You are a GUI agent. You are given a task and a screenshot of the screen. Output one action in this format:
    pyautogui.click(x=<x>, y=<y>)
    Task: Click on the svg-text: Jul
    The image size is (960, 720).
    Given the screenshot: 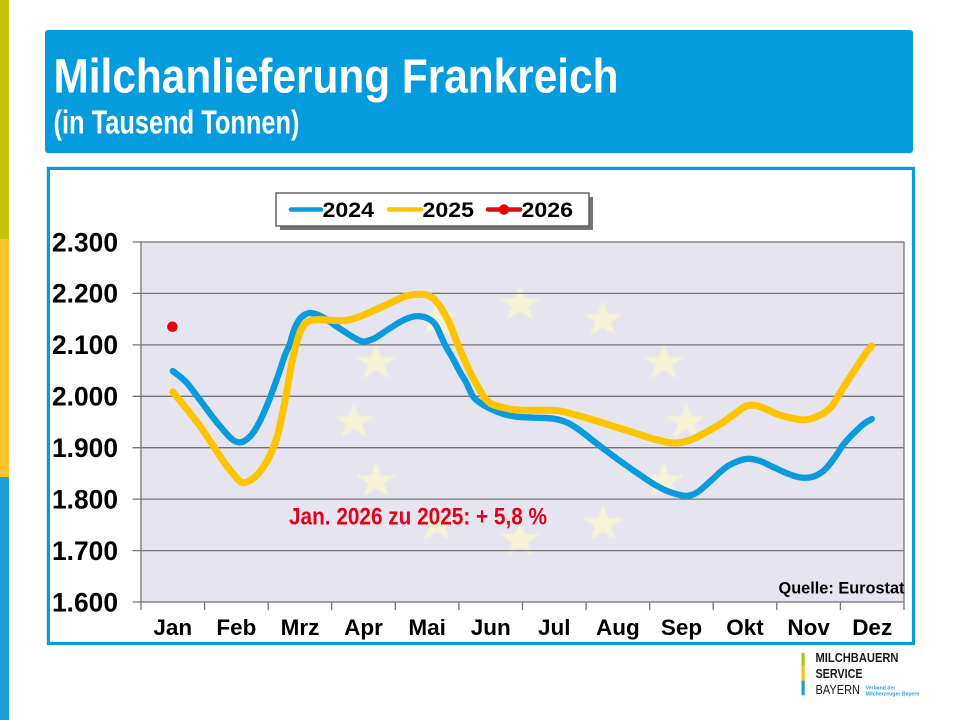 What is the action you would take?
    pyautogui.click(x=554, y=627)
    